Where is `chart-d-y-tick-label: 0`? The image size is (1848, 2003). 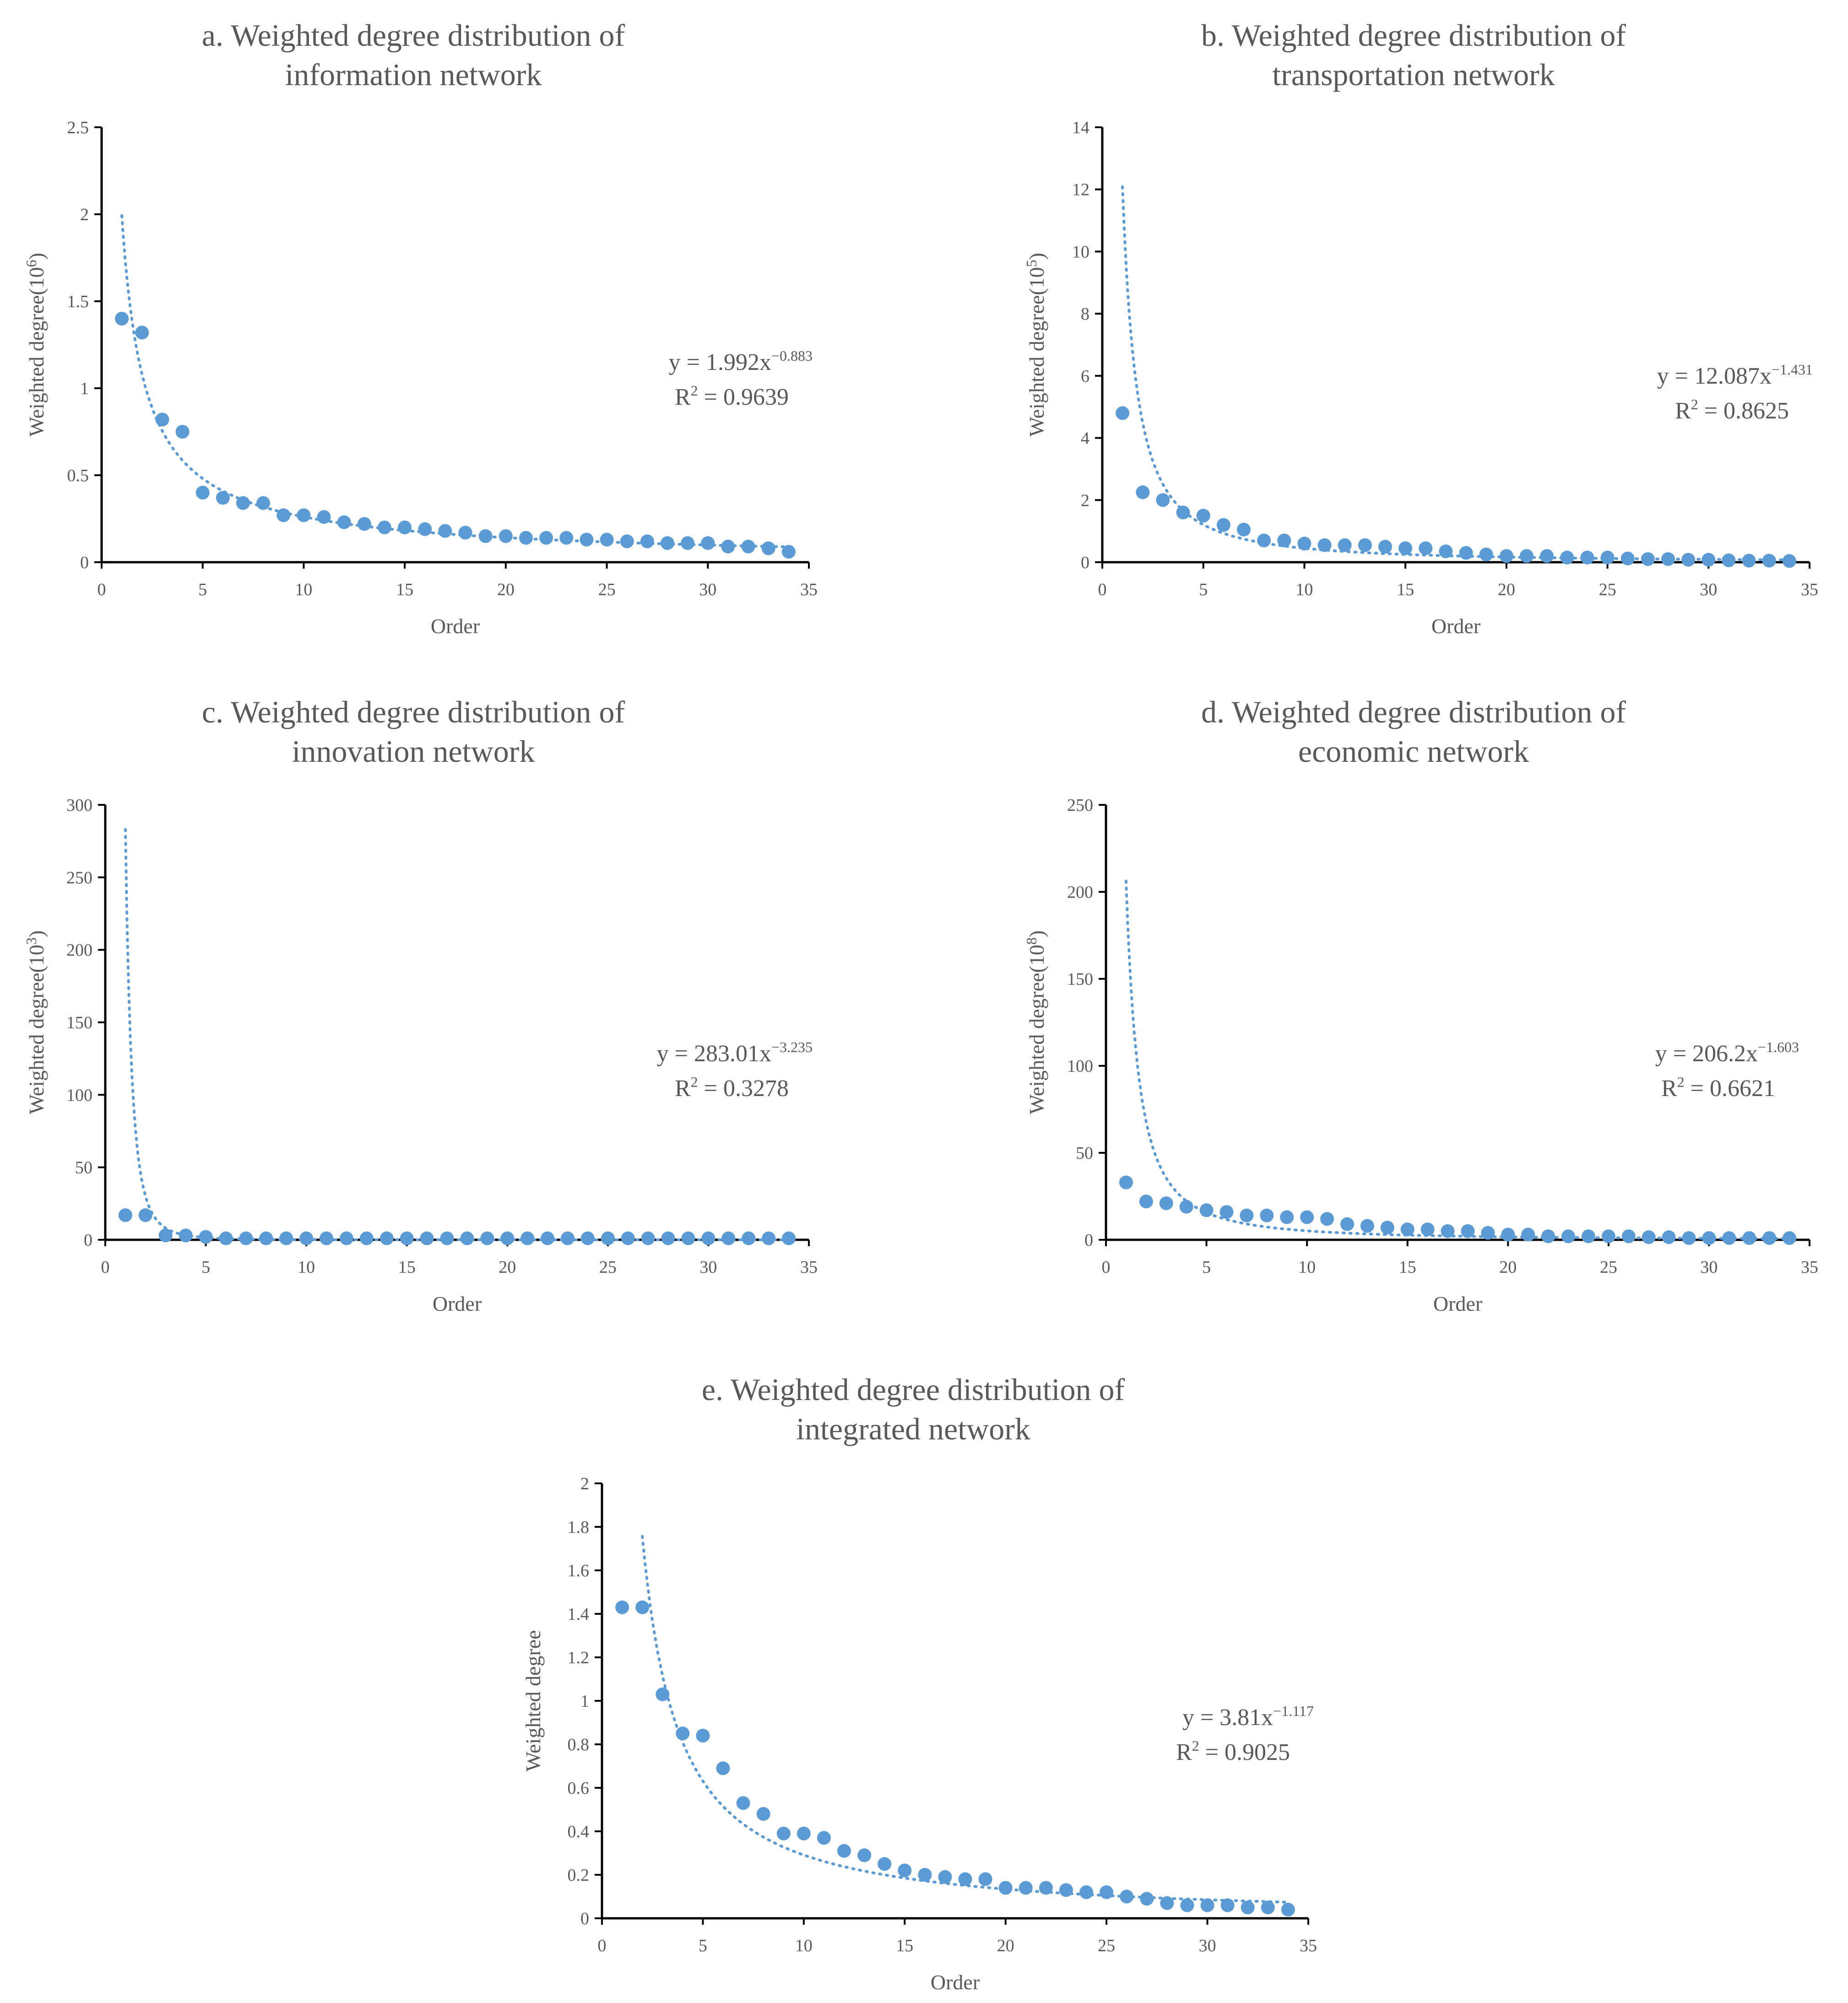 chart-d-y-tick-label: 0 is located at coordinates (1088, 1240).